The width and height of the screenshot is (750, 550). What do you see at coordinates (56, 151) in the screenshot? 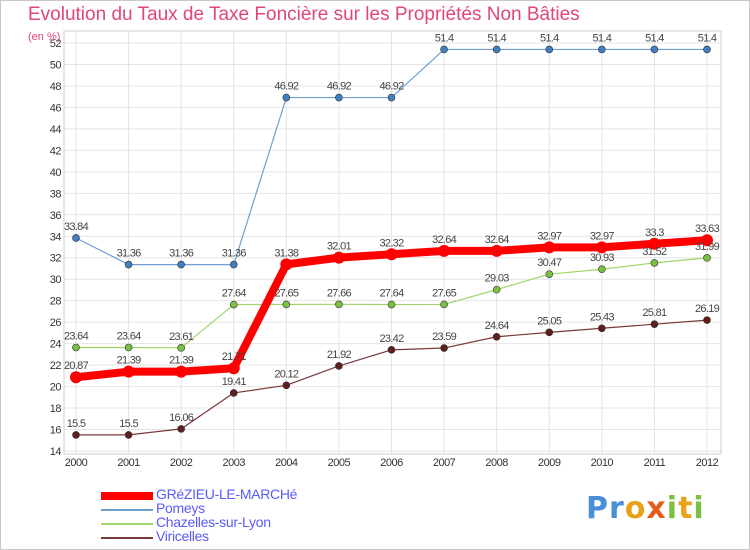
I see `y-tick-label: 42` at bounding box center [56, 151].